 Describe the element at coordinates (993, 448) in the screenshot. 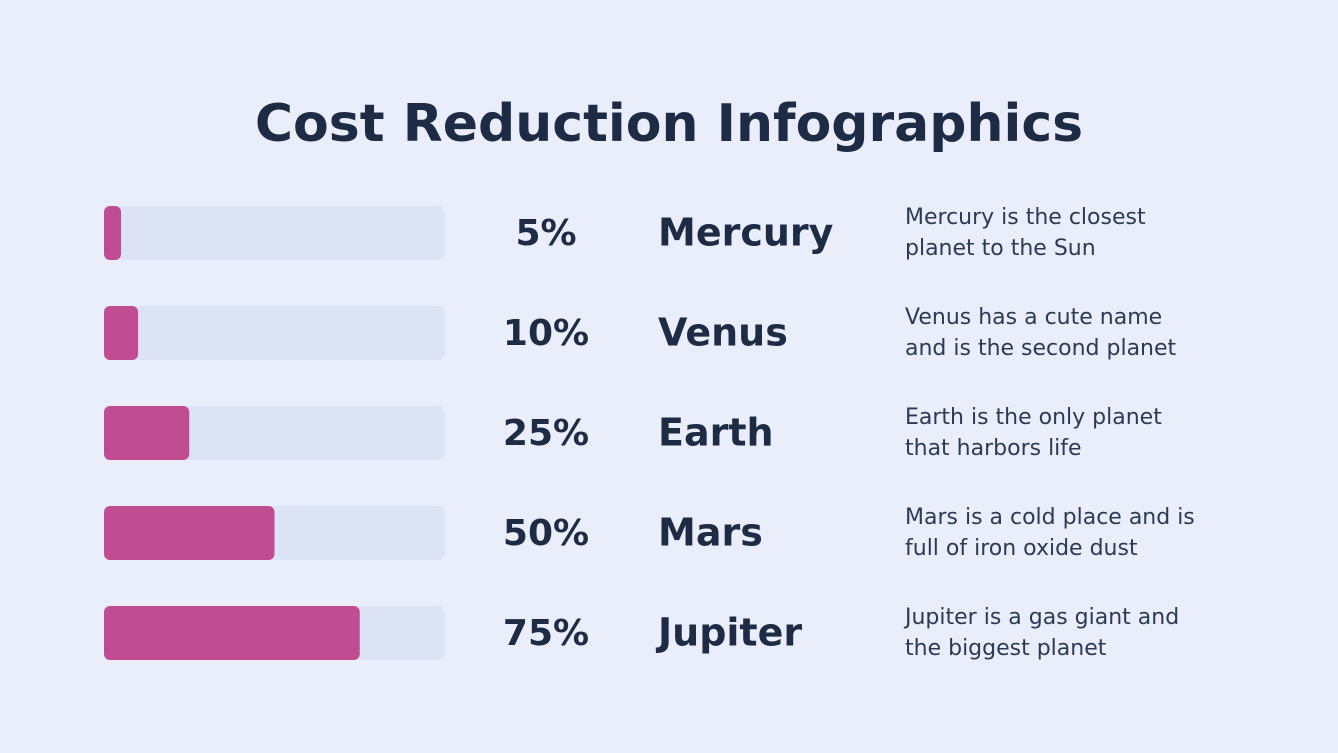

I see `description: that harbors life` at that location.